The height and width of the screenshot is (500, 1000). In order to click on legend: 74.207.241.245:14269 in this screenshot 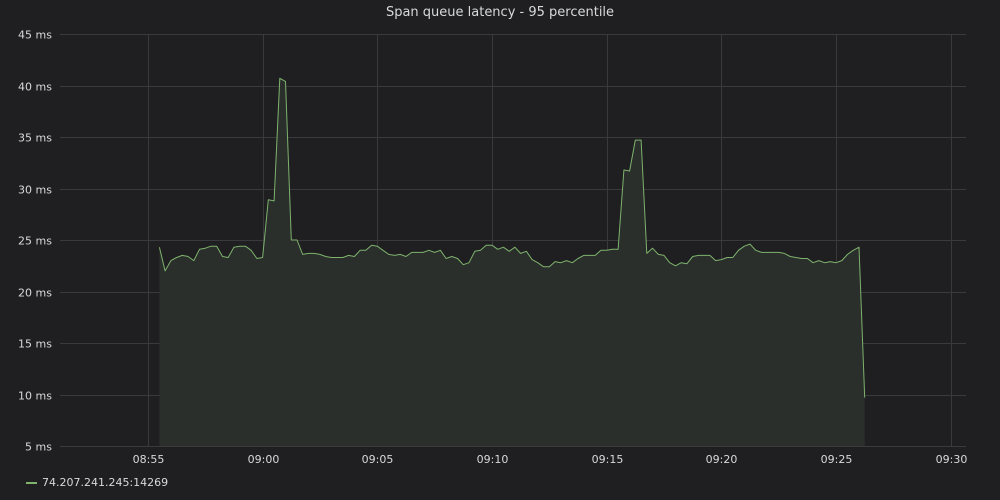, I will do `click(97, 482)`.